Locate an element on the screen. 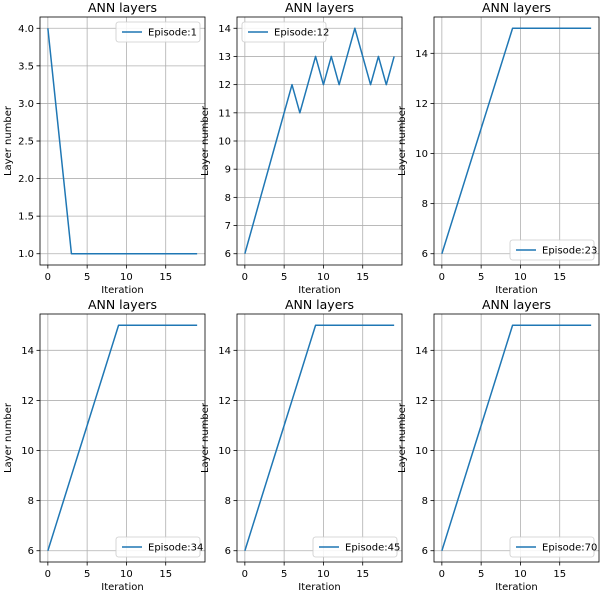 The height and width of the screenshot is (593, 607). legend: Episode:34 is located at coordinates (159, 547).